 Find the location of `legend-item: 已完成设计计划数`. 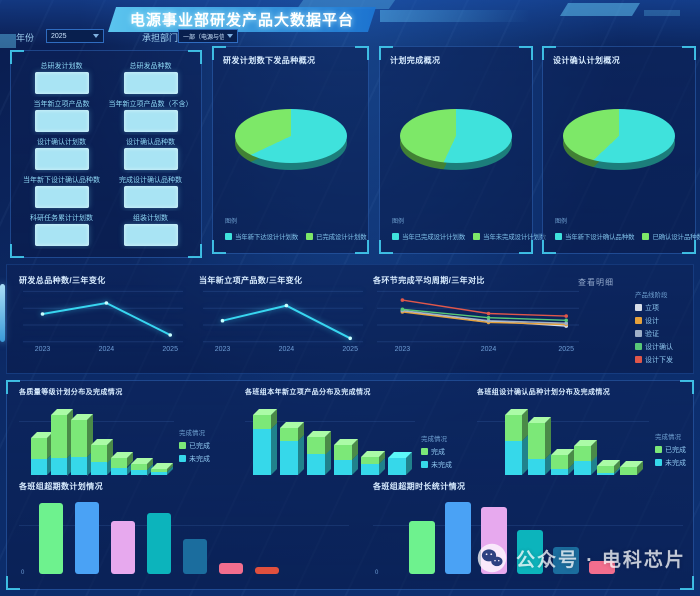

legend-item: 已完成设计计划数 is located at coordinates (336, 236).